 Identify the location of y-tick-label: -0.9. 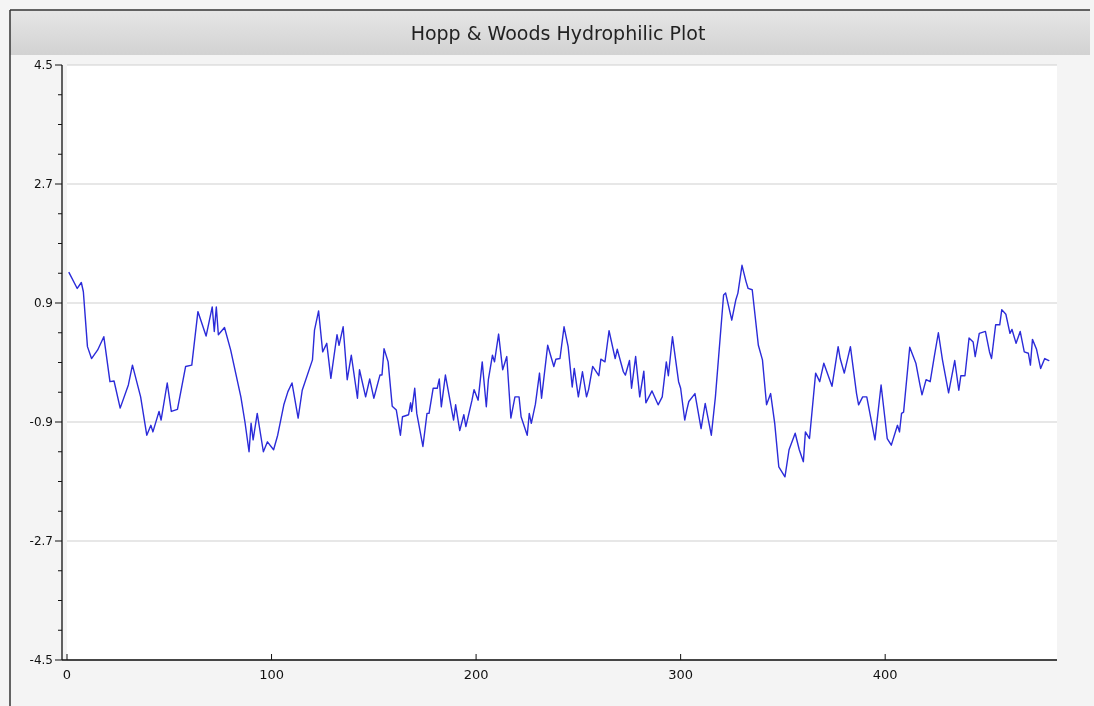
(41, 422).